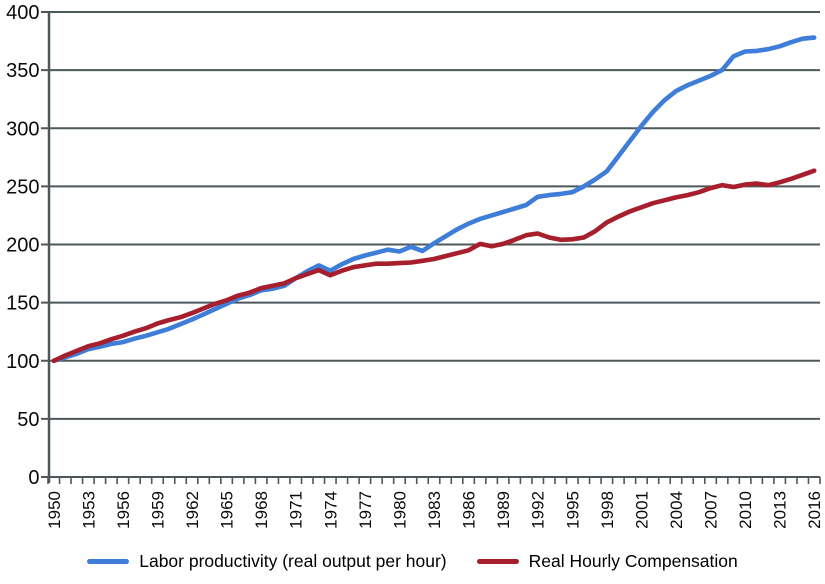 This screenshot has height=584, width=825. I want to click on svg-text: 2016, so click(814, 510).